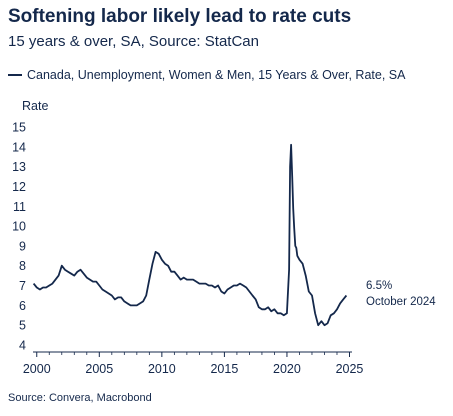 Image resolution: width=453 pixels, height=416 pixels. What do you see at coordinates (22, 326) in the screenshot?
I see `y-tick-label: 5` at bounding box center [22, 326].